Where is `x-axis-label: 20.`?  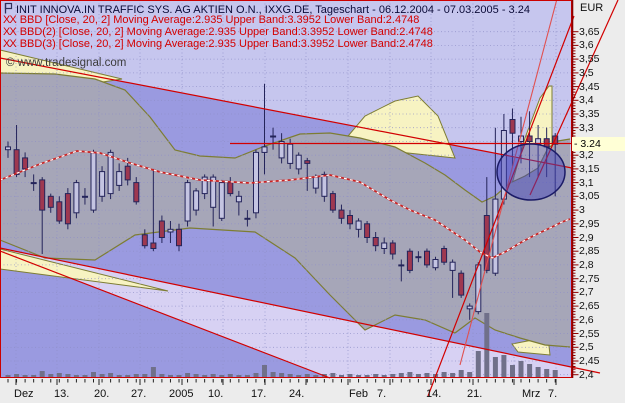 x-axis-label: 20. is located at coordinates (102, 394).